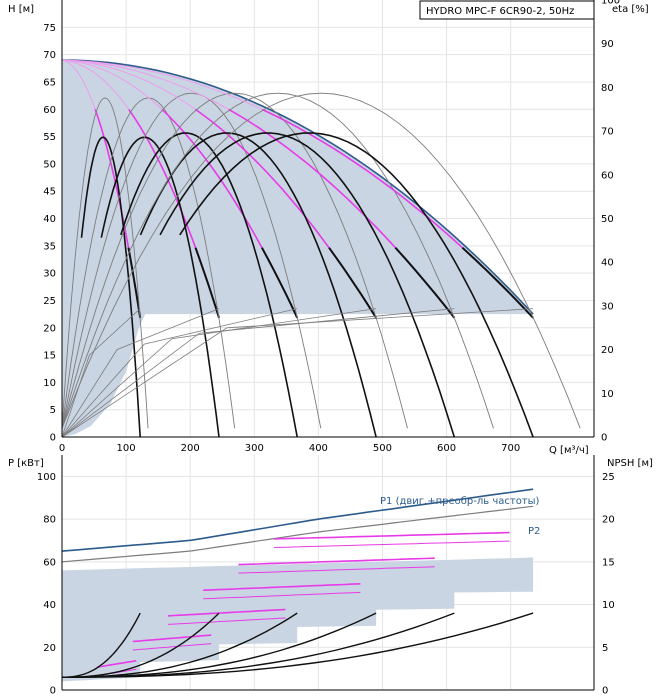  I want to click on h-tick-label: 55, so click(49, 137).